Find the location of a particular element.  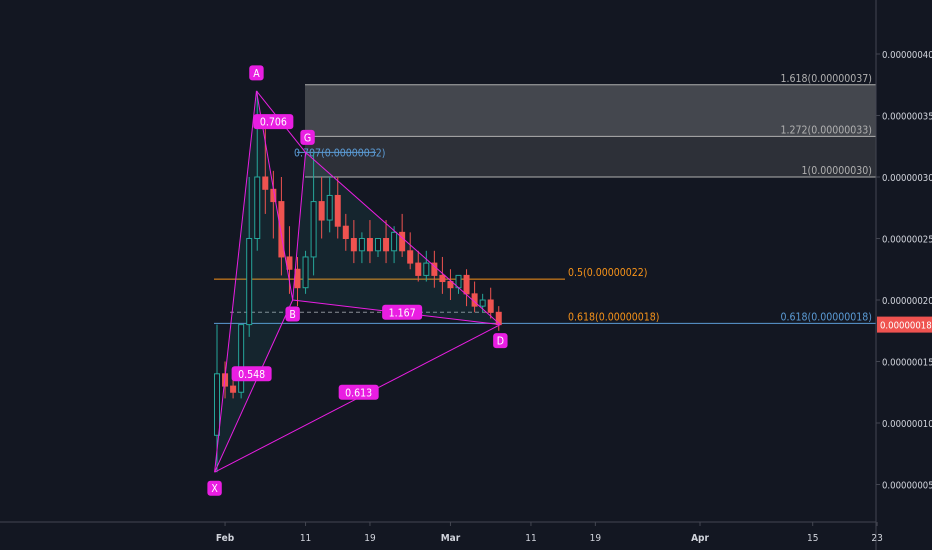

pattern-ratio-label: 0.706 is located at coordinates (273, 123).